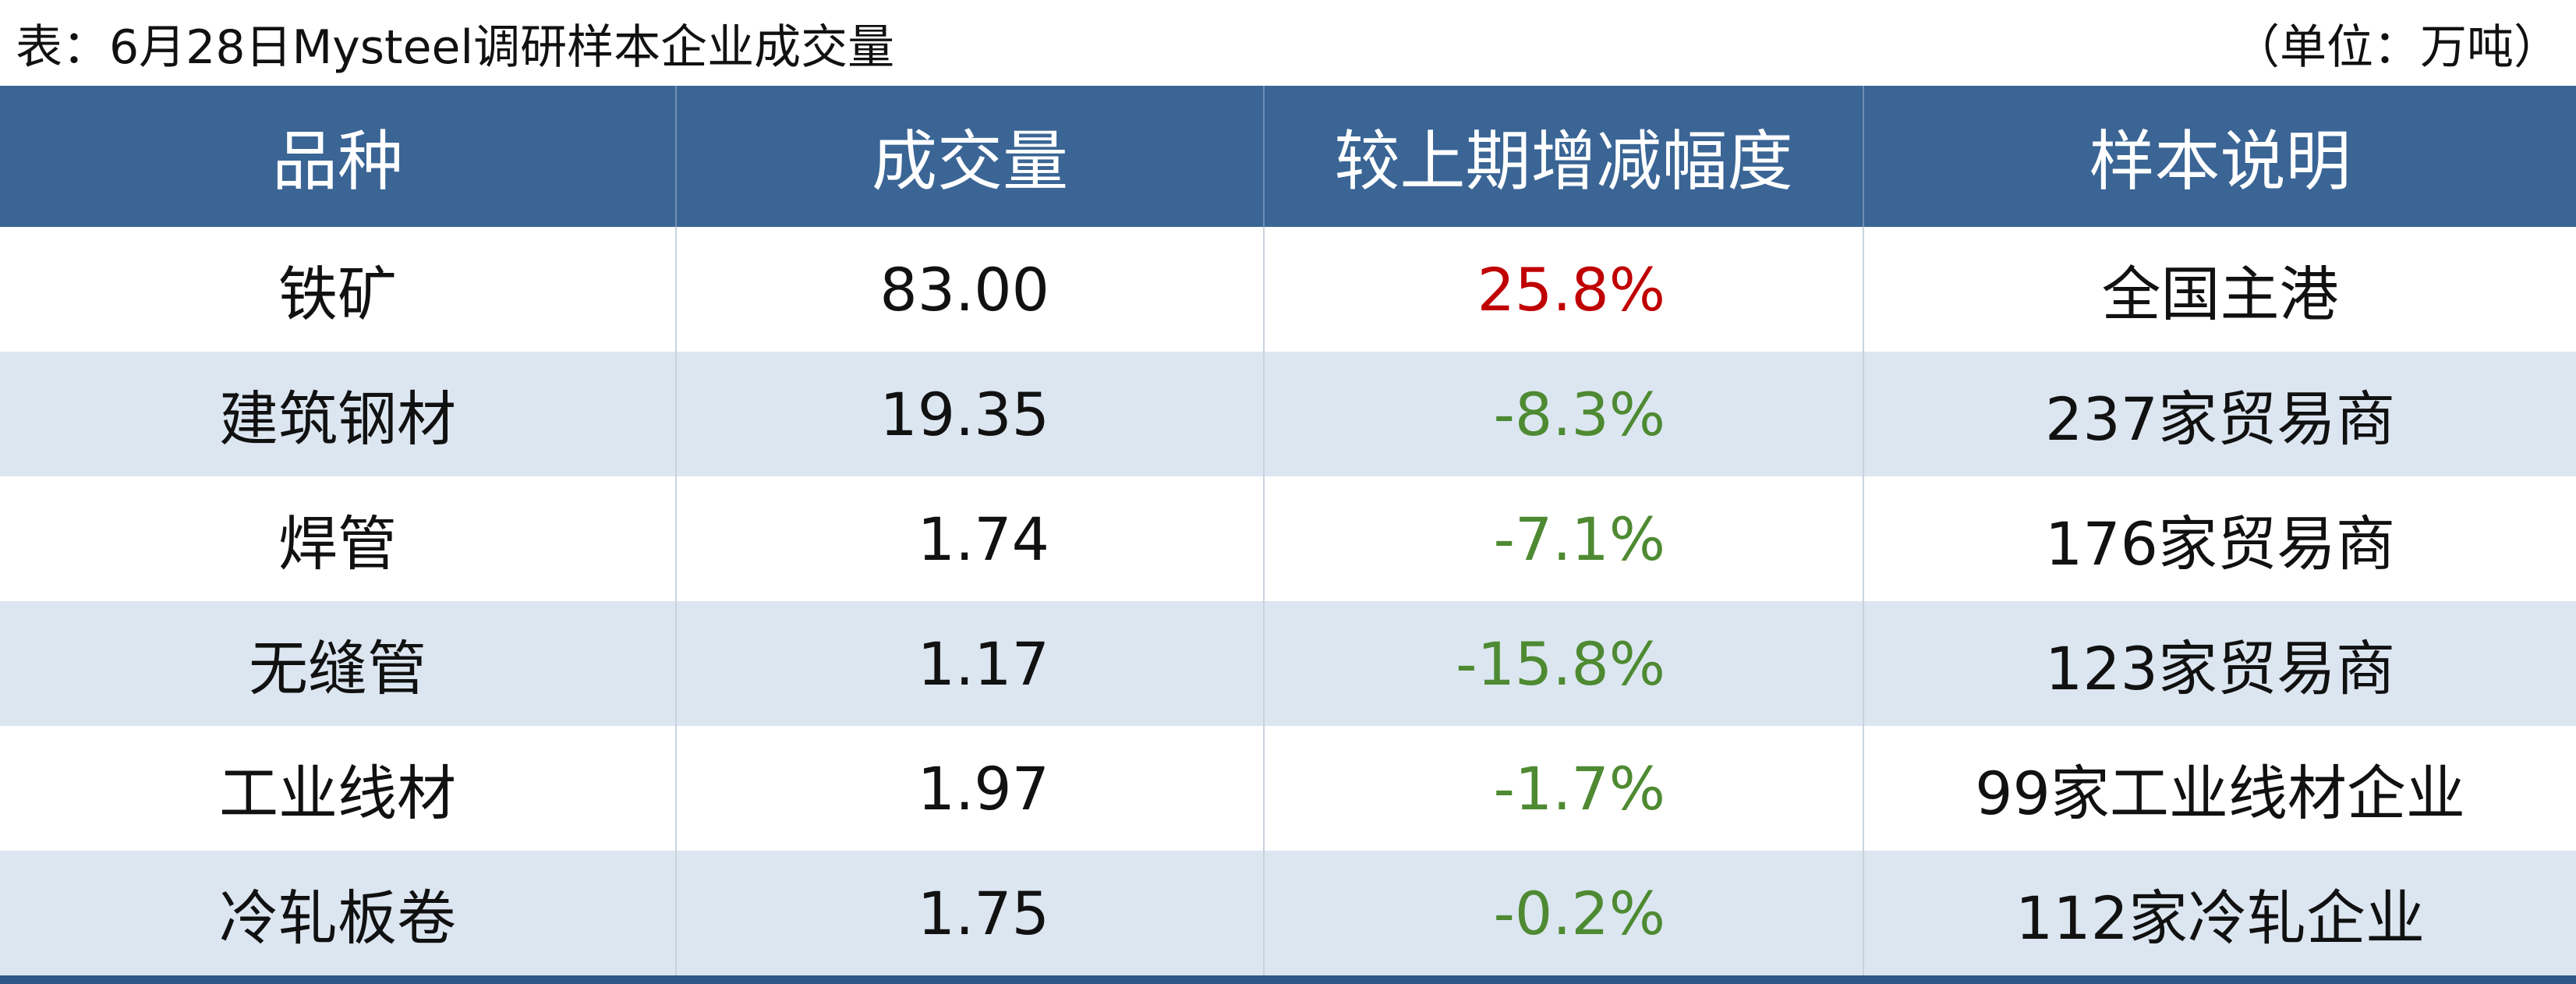 The width and height of the screenshot is (2576, 984). I want to click on table-cell: 1.17, so click(971, 663).